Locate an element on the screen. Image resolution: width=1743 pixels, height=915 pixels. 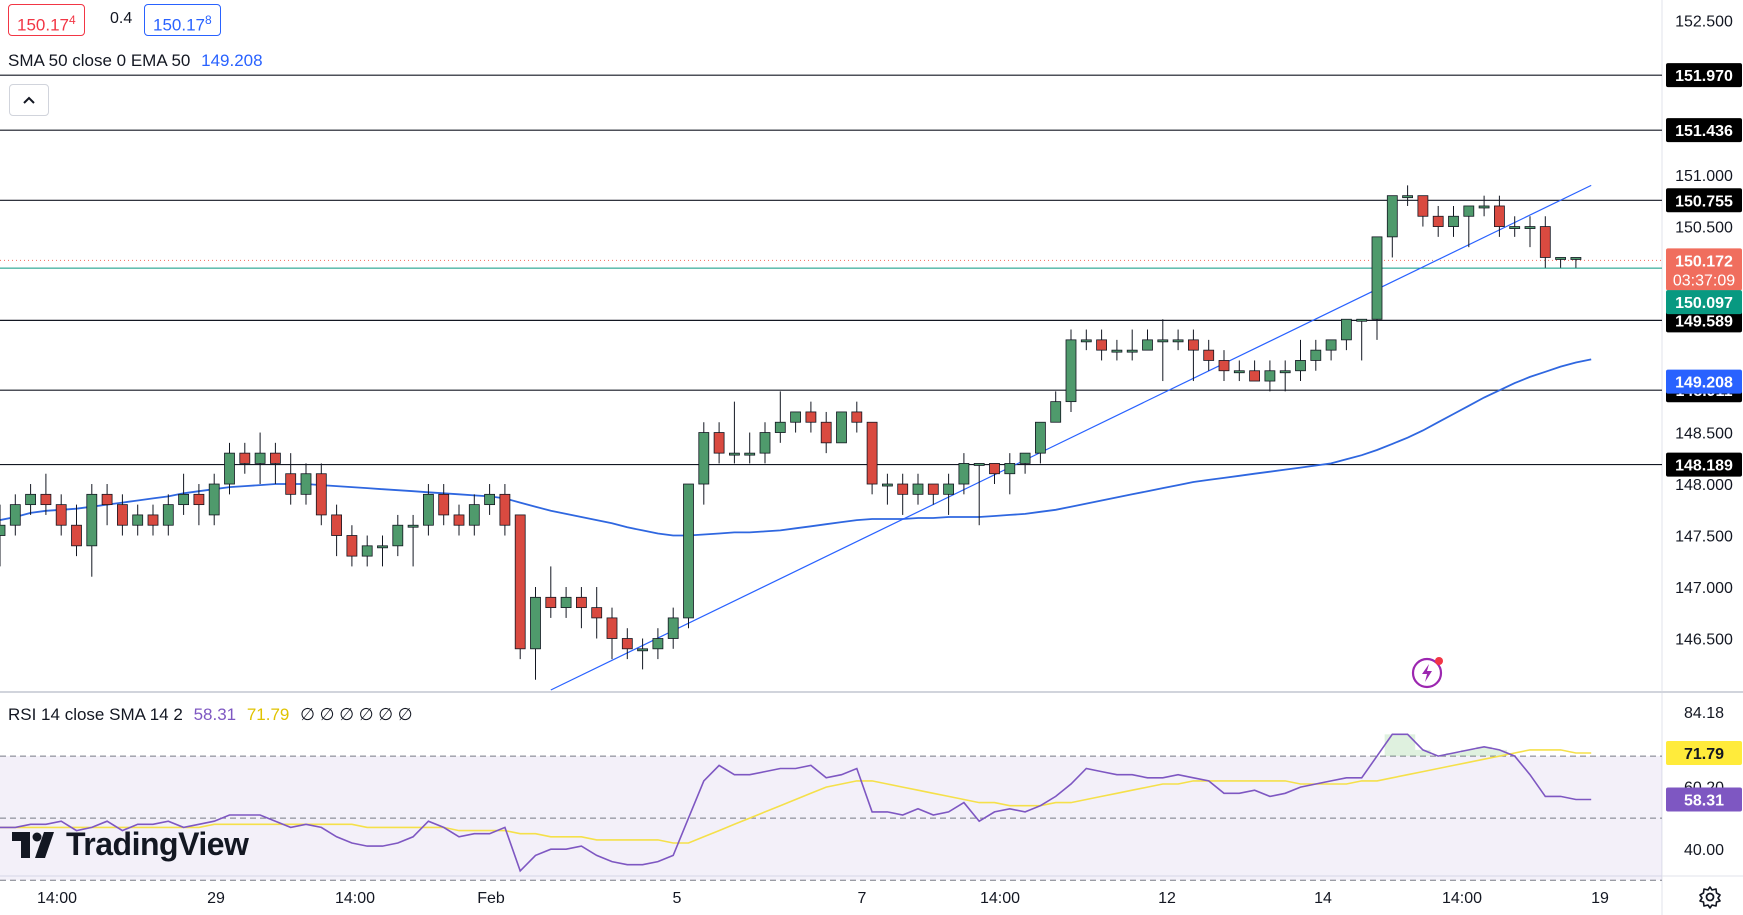
collapse-legend-button is located at coordinates (29, 100).